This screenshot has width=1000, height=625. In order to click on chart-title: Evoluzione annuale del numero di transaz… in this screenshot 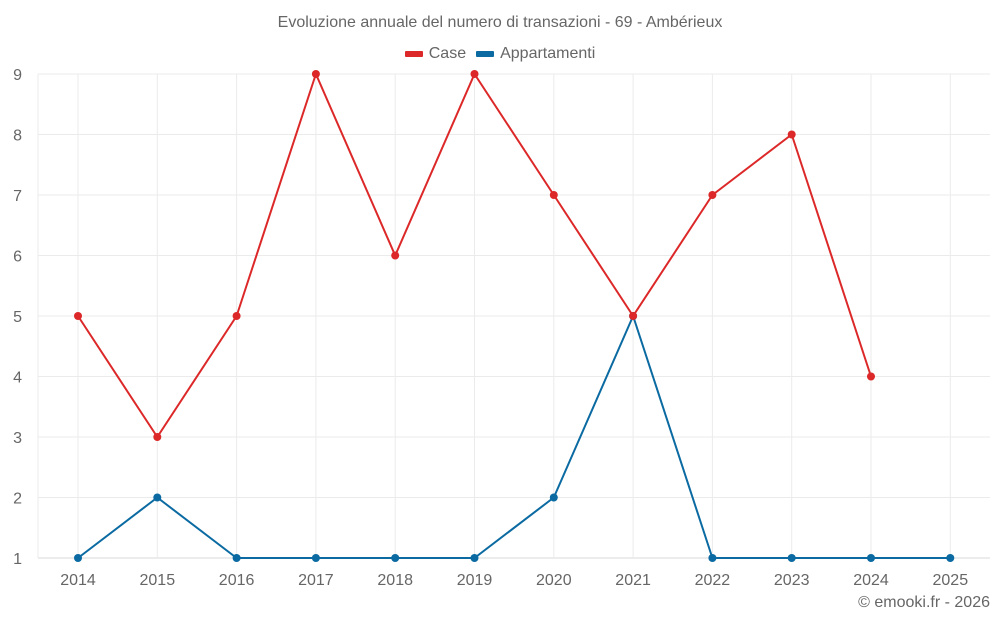, I will do `click(500, 22)`.